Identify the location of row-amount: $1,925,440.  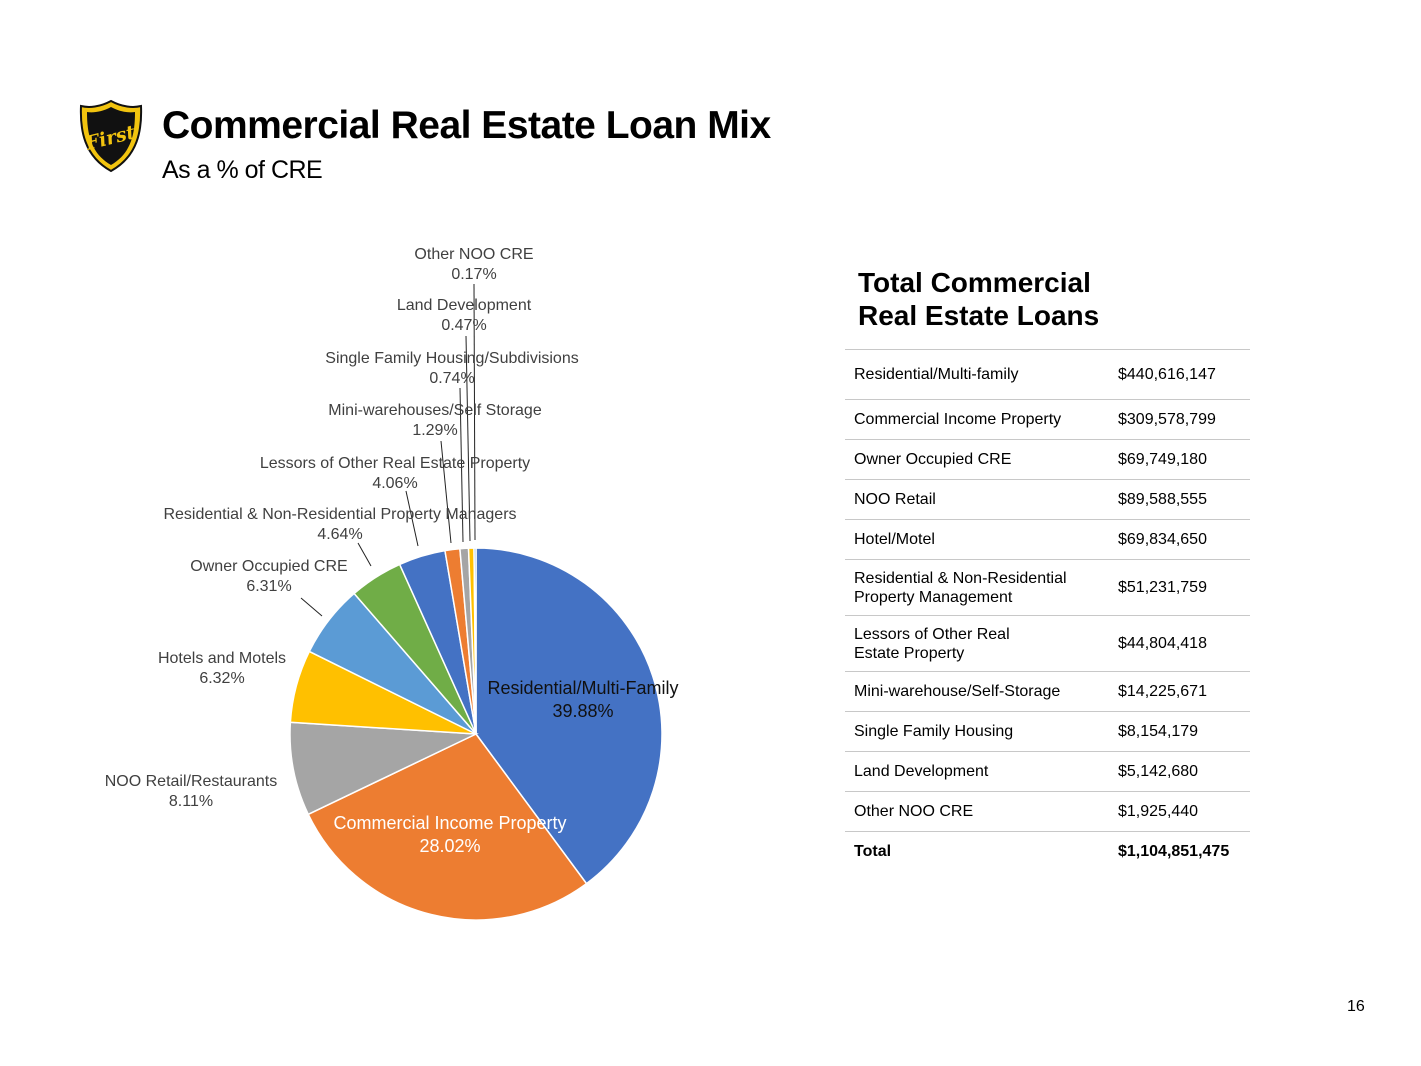
(1158, 811).